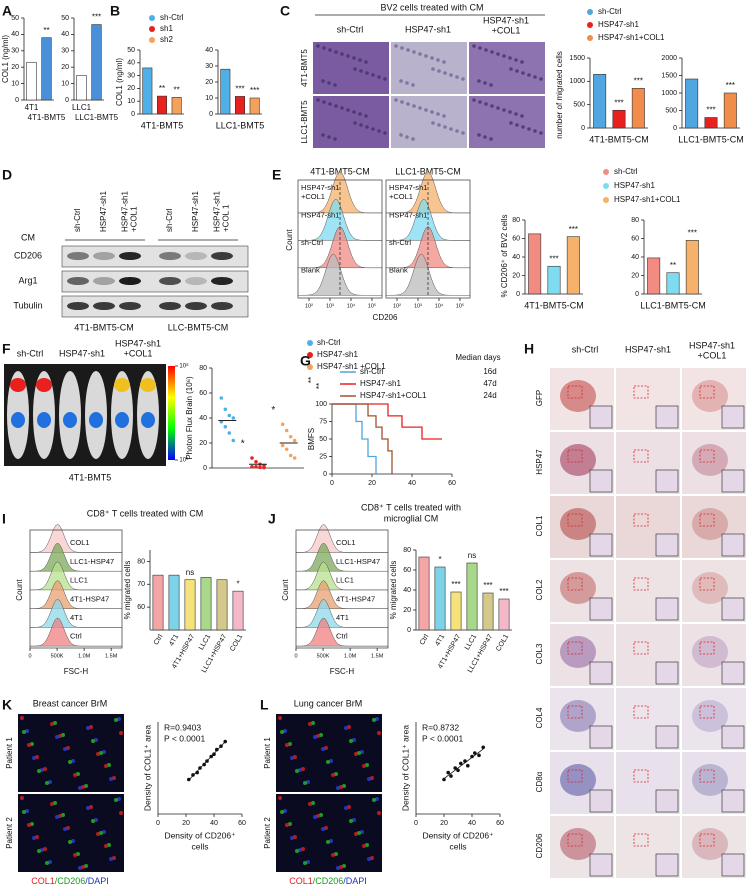 Image resolution: width=754 pixels, height=890 pixels. What do you see at coordinates (342, 671) in the screenshot?
I see `x-axis-label: FSC-H` at bounding box center [342, 671].